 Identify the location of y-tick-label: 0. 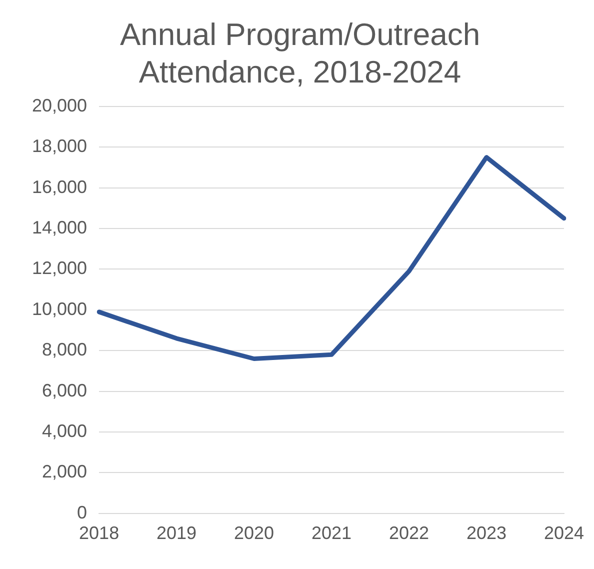
(82, 512).